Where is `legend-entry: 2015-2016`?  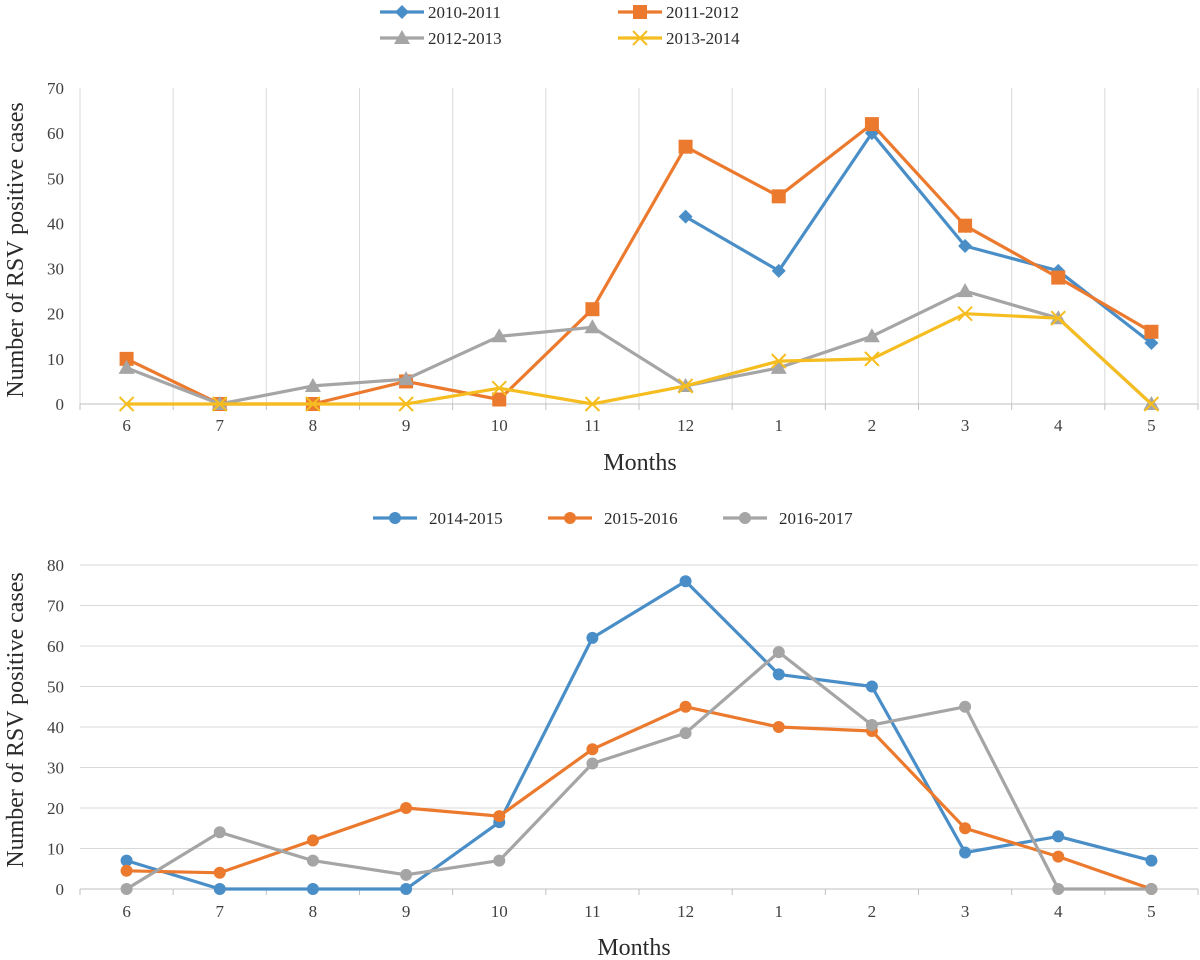
legend-entry: 2015-2016 is located at coordinates (613, 518).